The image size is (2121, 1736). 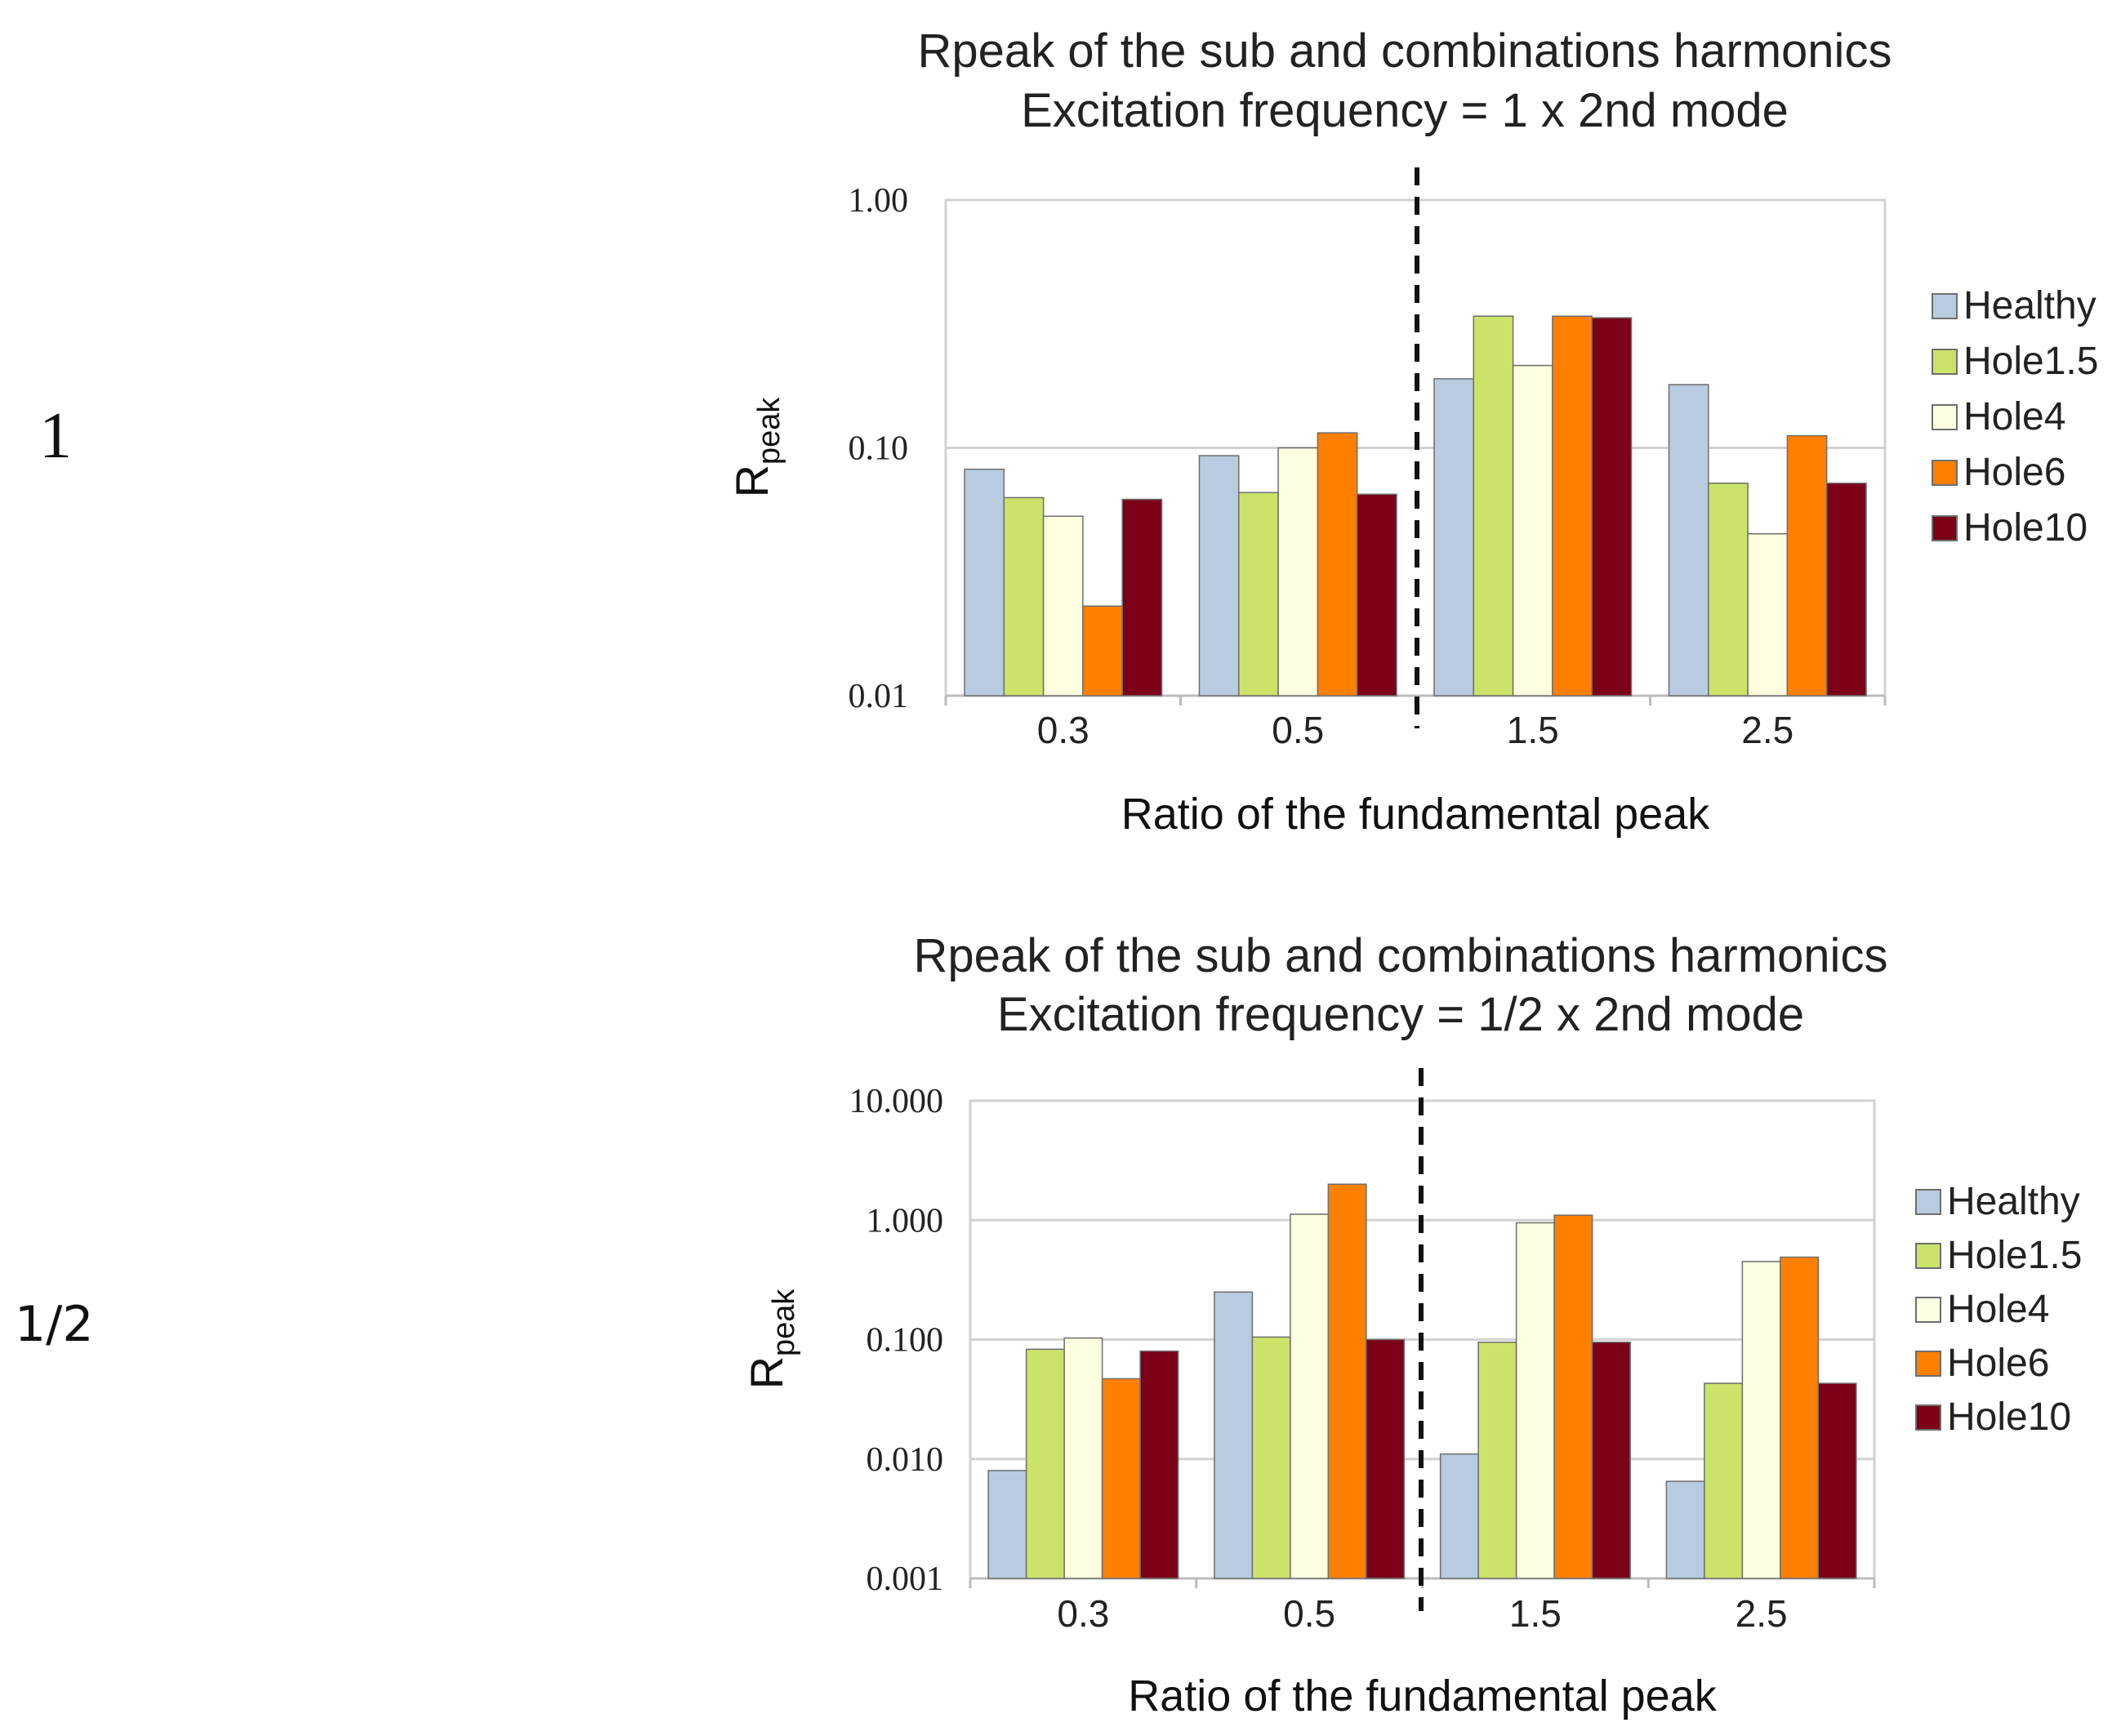 What do you see at coordinates (56, 436) in the screenshot?
I see `row-label-1: 1` at bounding box center [56, 436].